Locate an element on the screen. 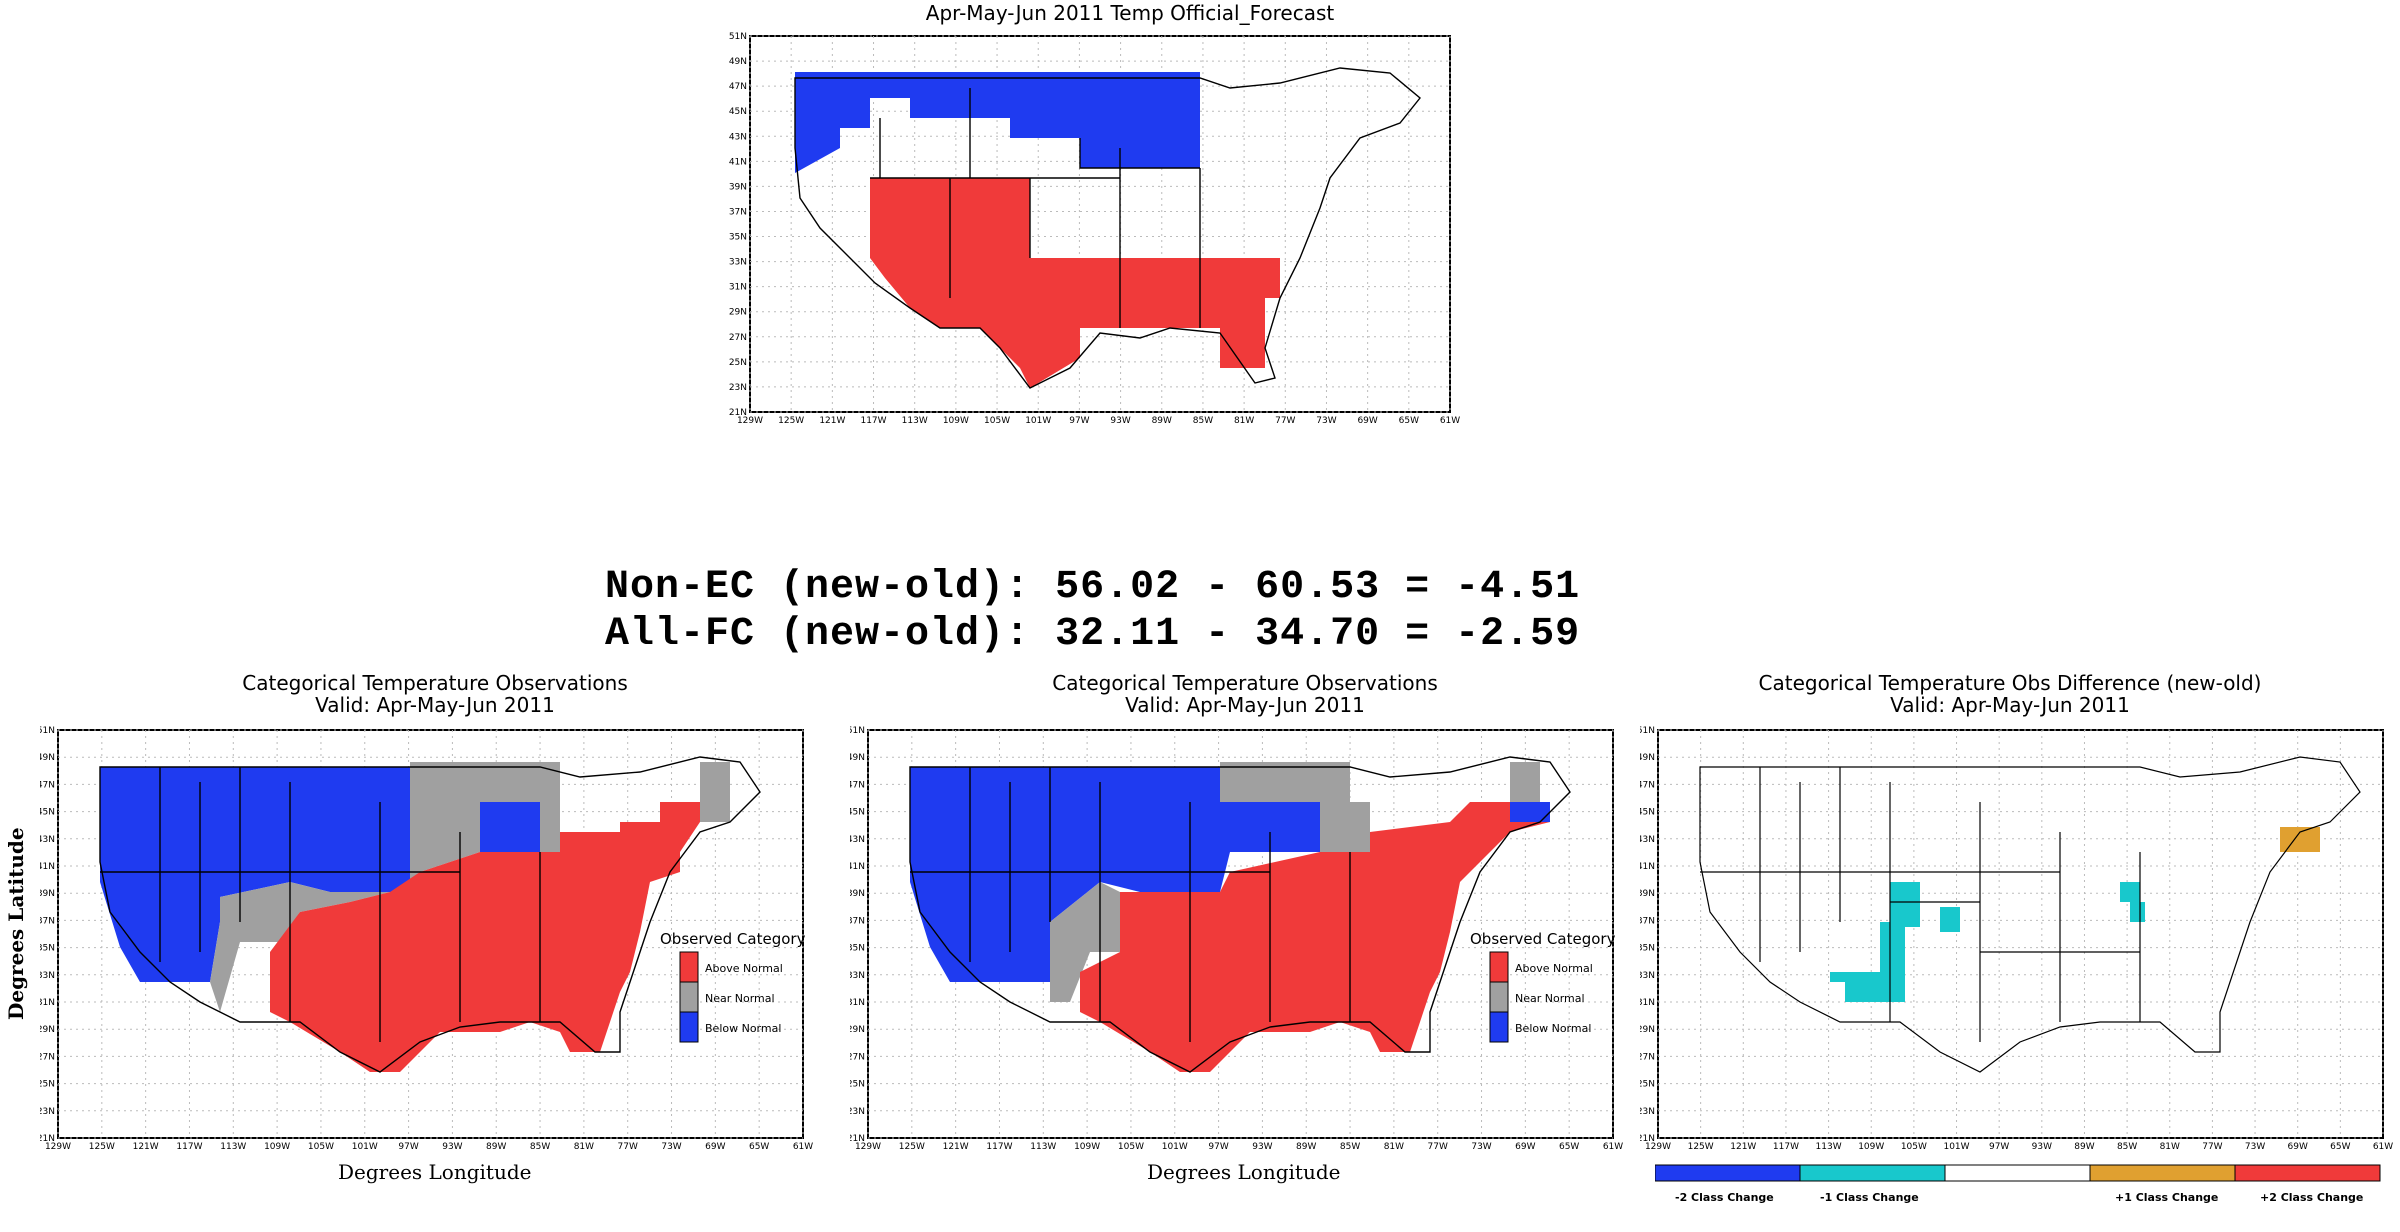 The height and width of the screenshot is (1232, 2400). longitude-tick-label: 117W is located at coordinates (189, 1147).